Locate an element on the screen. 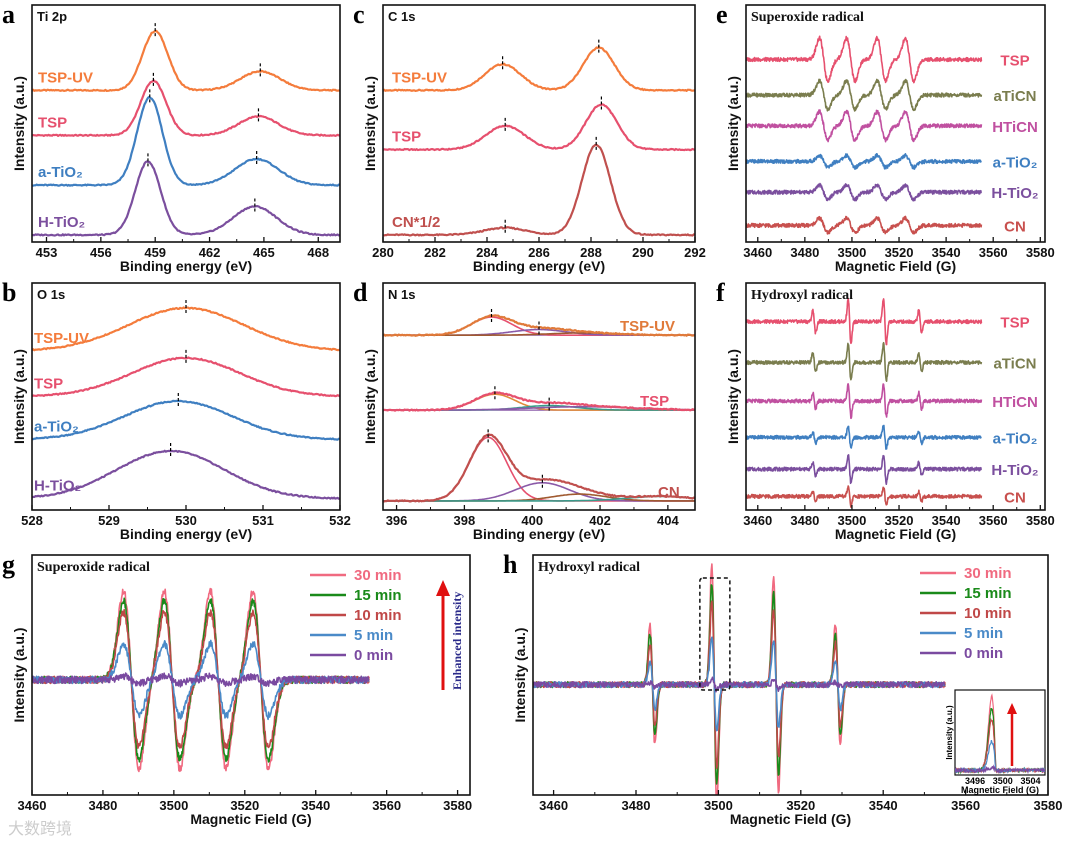 The width and height of the screenshot is (1080, 844). inset-y-axis-title: Intensity (a.u.) is located at coordinates (949, 732).